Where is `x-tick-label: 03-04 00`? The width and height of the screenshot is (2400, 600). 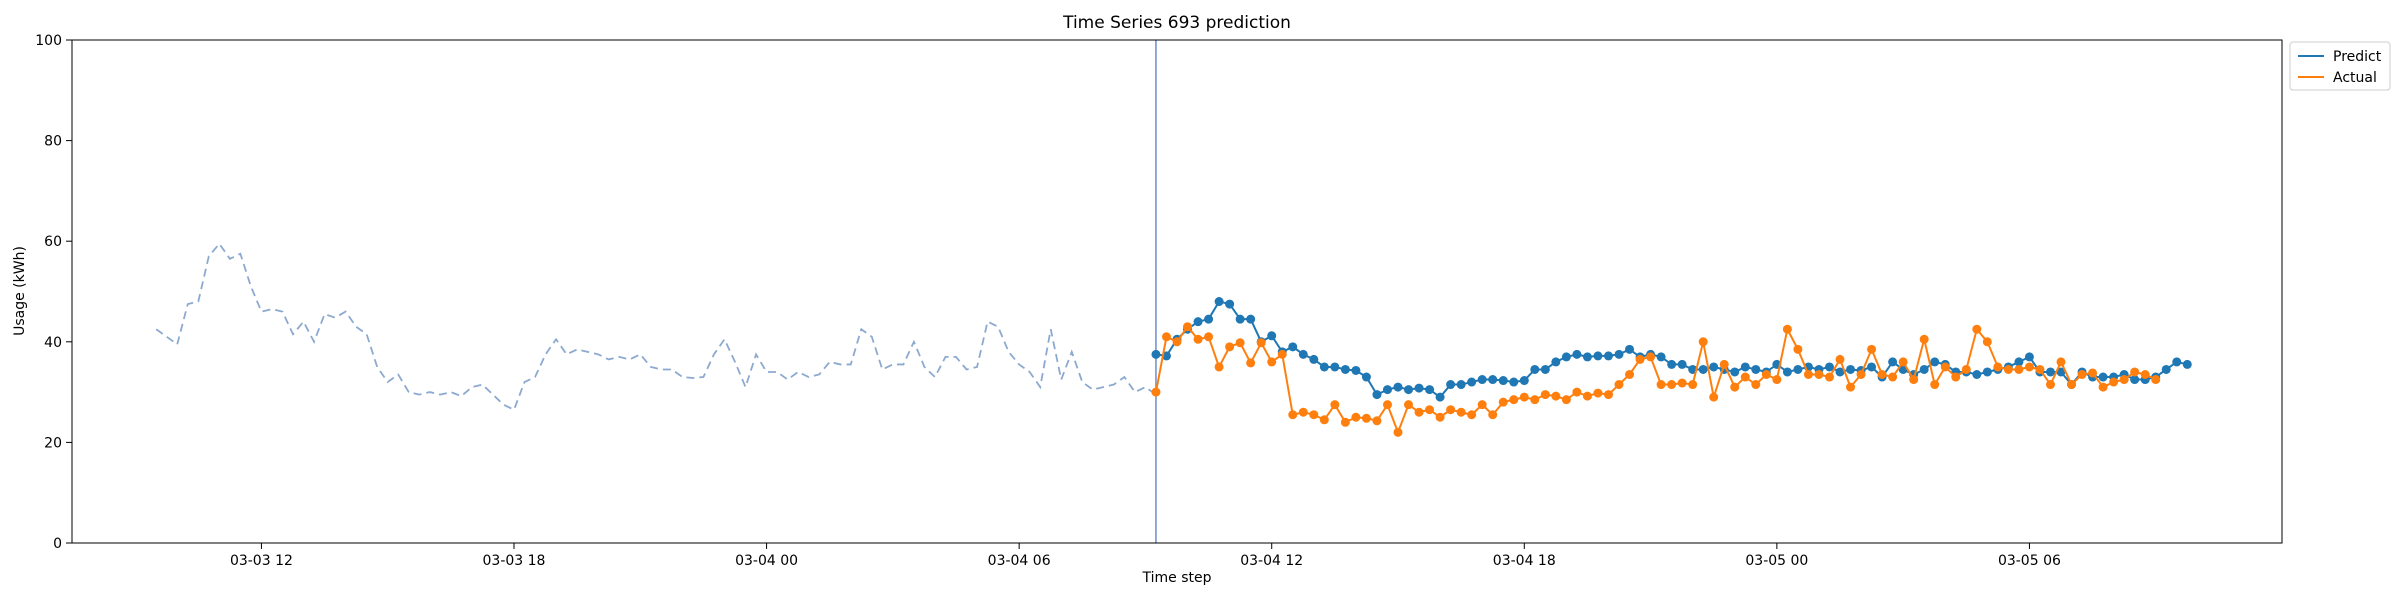
x-tick-label: 03-04 00 is located at coordinates (766, 561).